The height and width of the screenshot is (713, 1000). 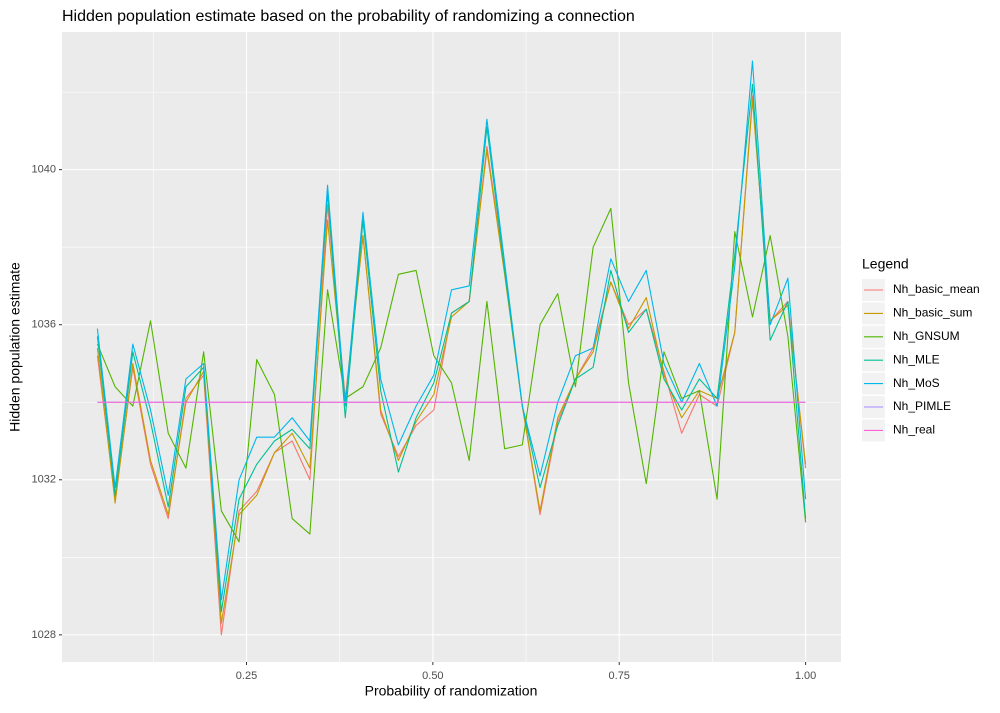 What do you see at coordinates (44, 480) in the screenshot?
I see `y-tick-label: 1032` at bounding box center [44, 480].